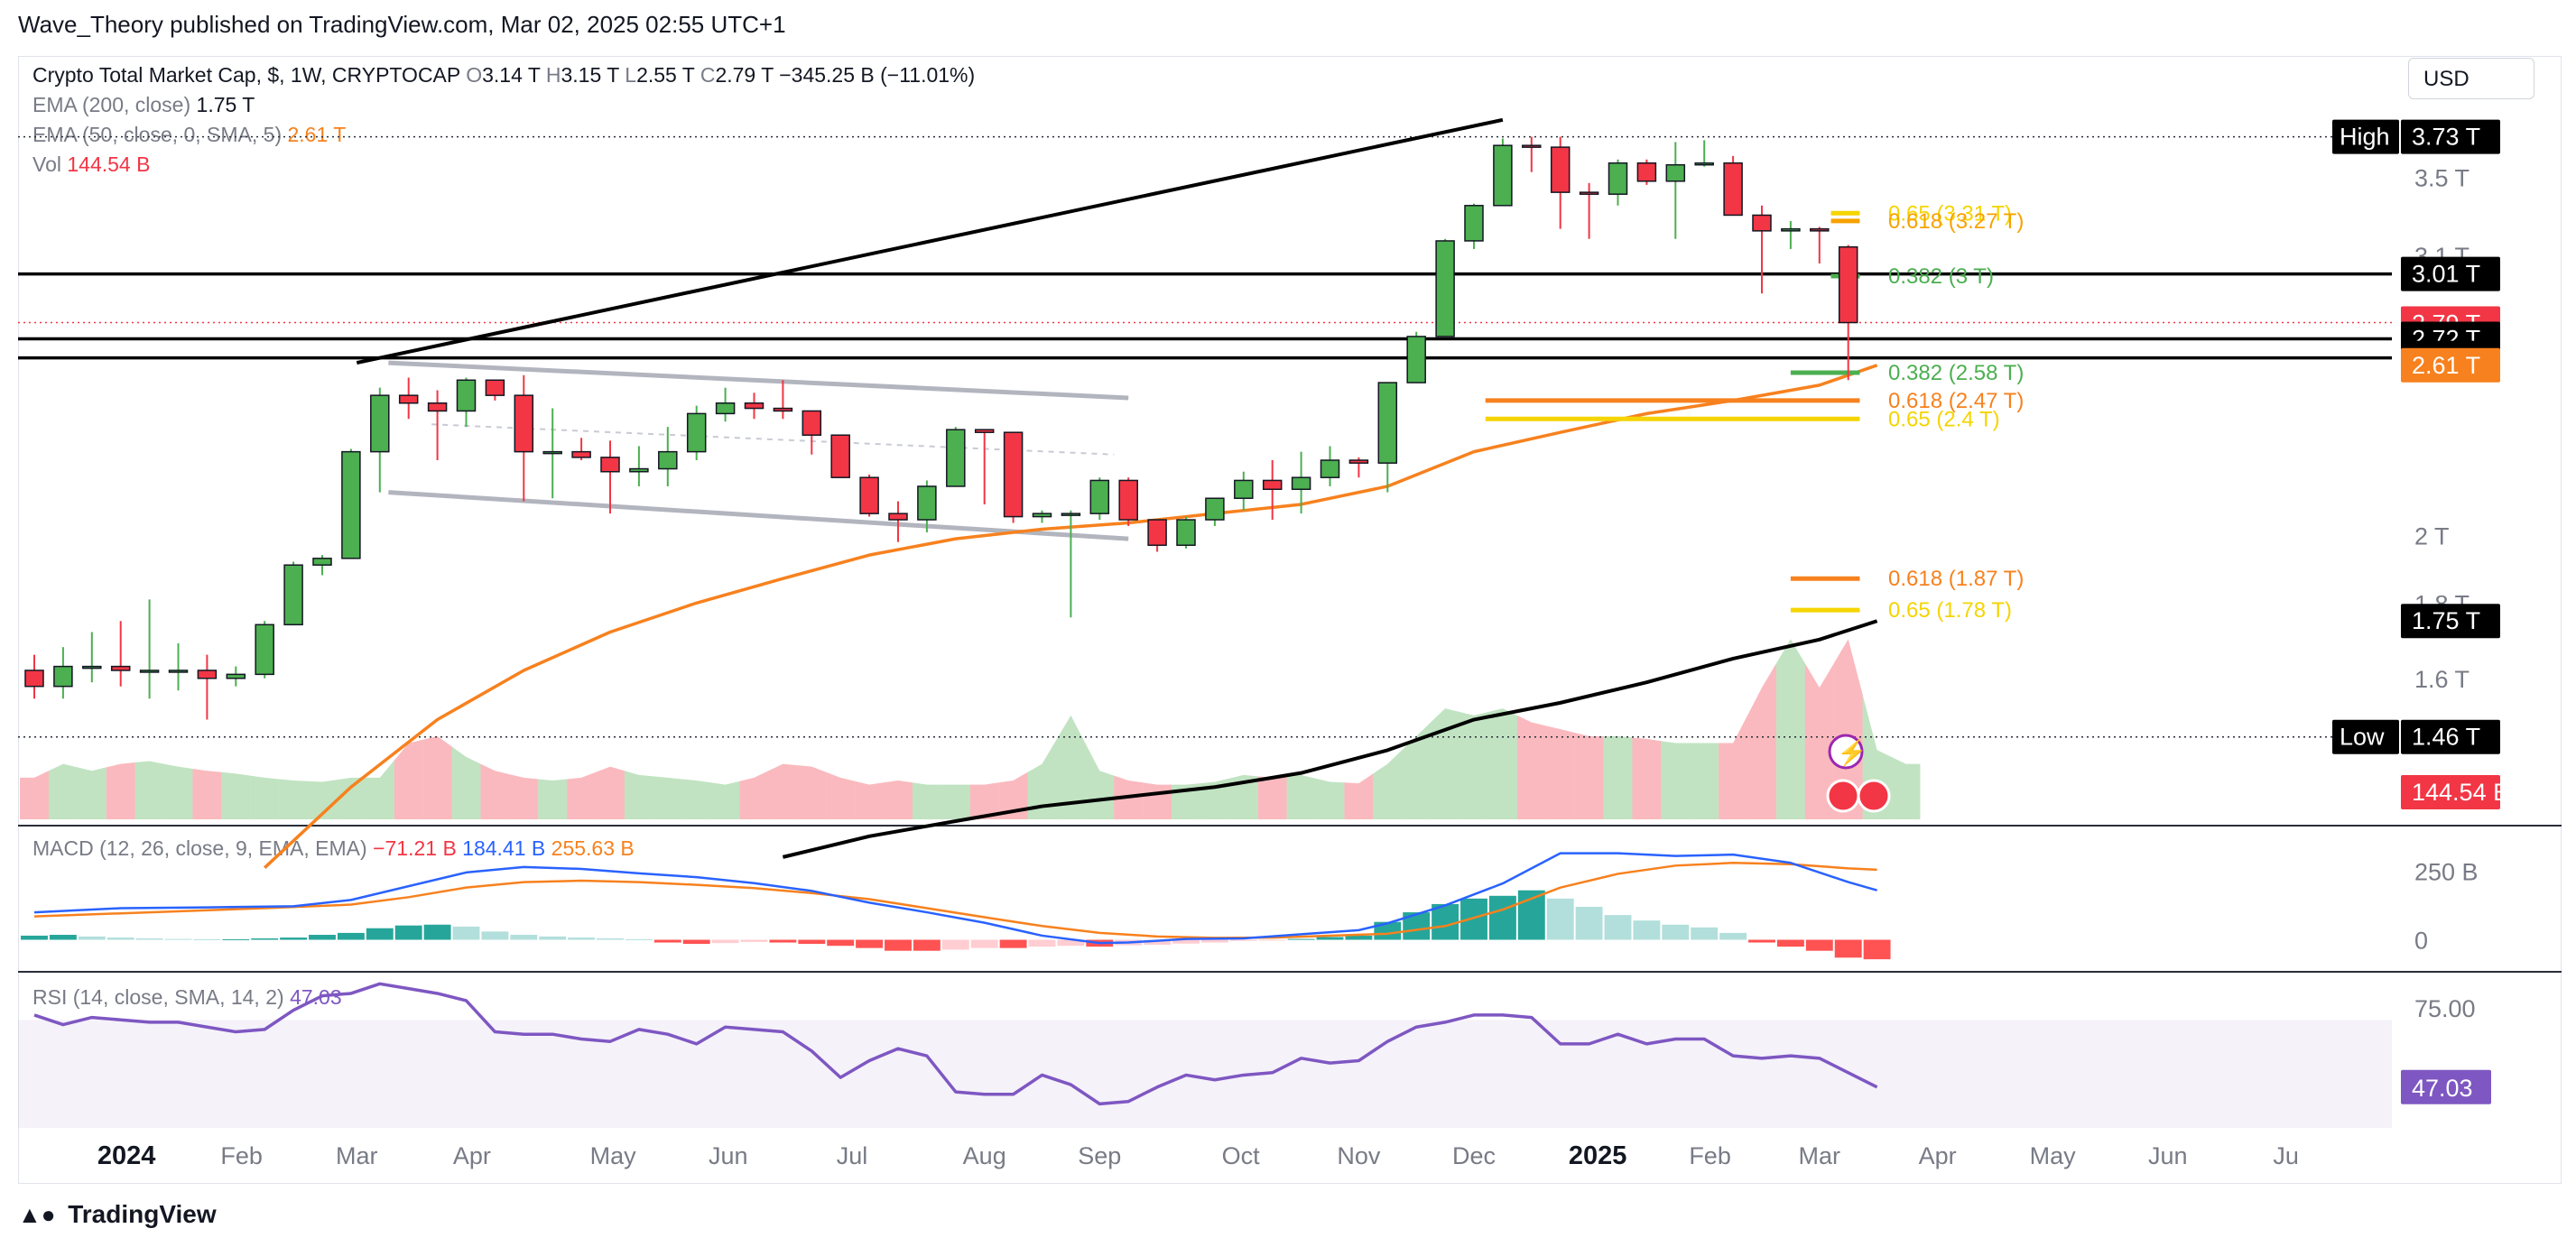  I want to click on trendline-flag-bottom, so click(759, 515).